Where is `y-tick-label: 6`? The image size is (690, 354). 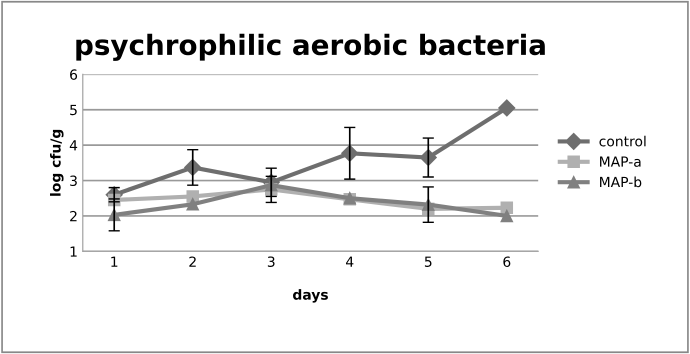 y-tick-label: 6 is located at coordinates (74, 74).